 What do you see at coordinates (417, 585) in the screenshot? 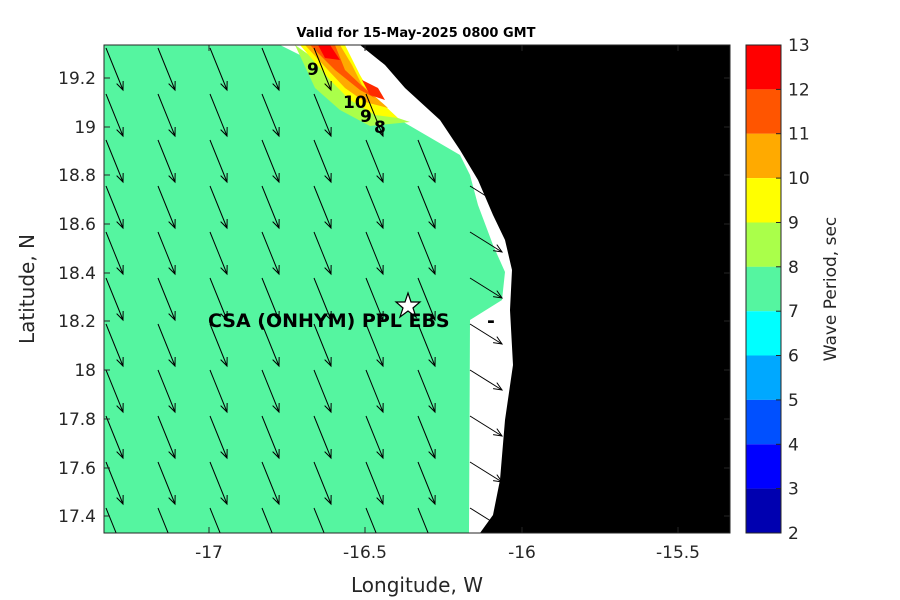
I see `x-axis-label: Longitude, W` at bounding box center [417, 585].